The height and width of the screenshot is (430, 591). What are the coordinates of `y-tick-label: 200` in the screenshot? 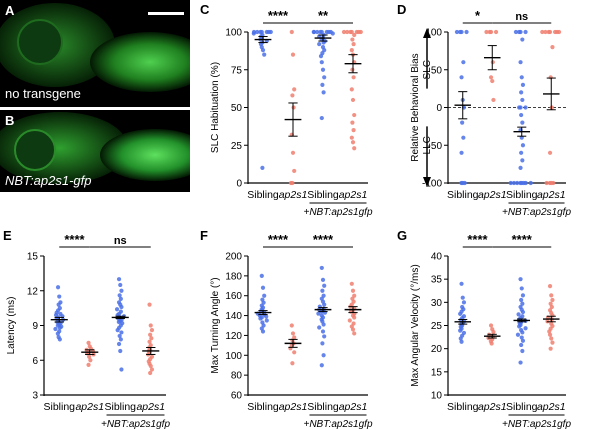 It's located at (233, 257).